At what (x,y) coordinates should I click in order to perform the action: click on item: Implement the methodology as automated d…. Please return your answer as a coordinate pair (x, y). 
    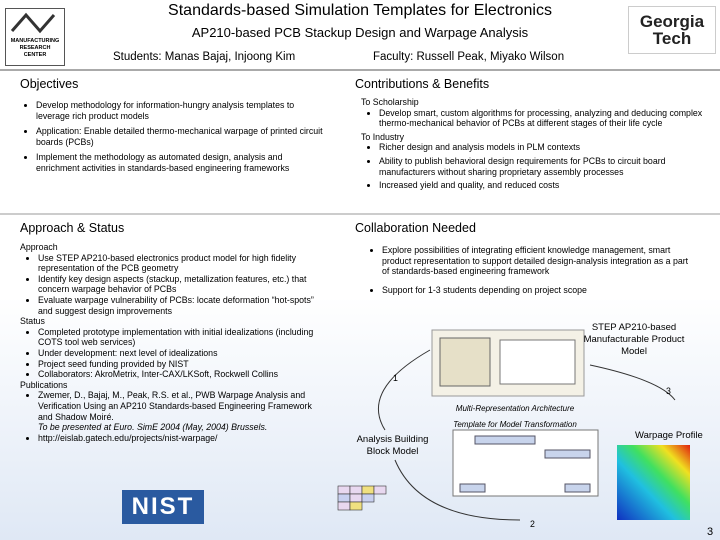
    Looking at the image, I should click on (182, 162).